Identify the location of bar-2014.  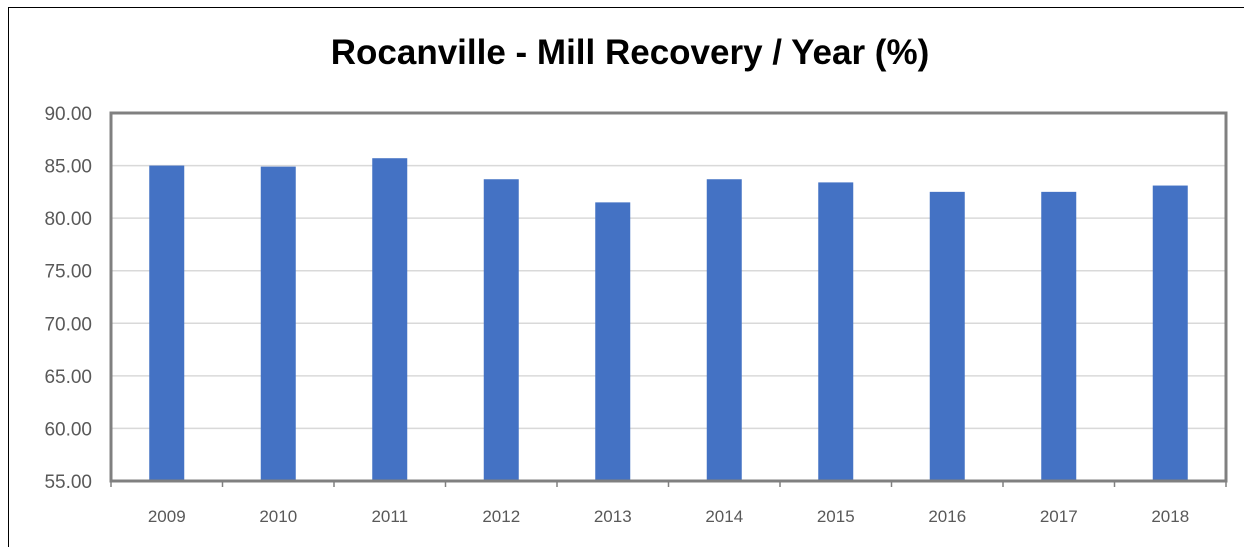
(724, 330).